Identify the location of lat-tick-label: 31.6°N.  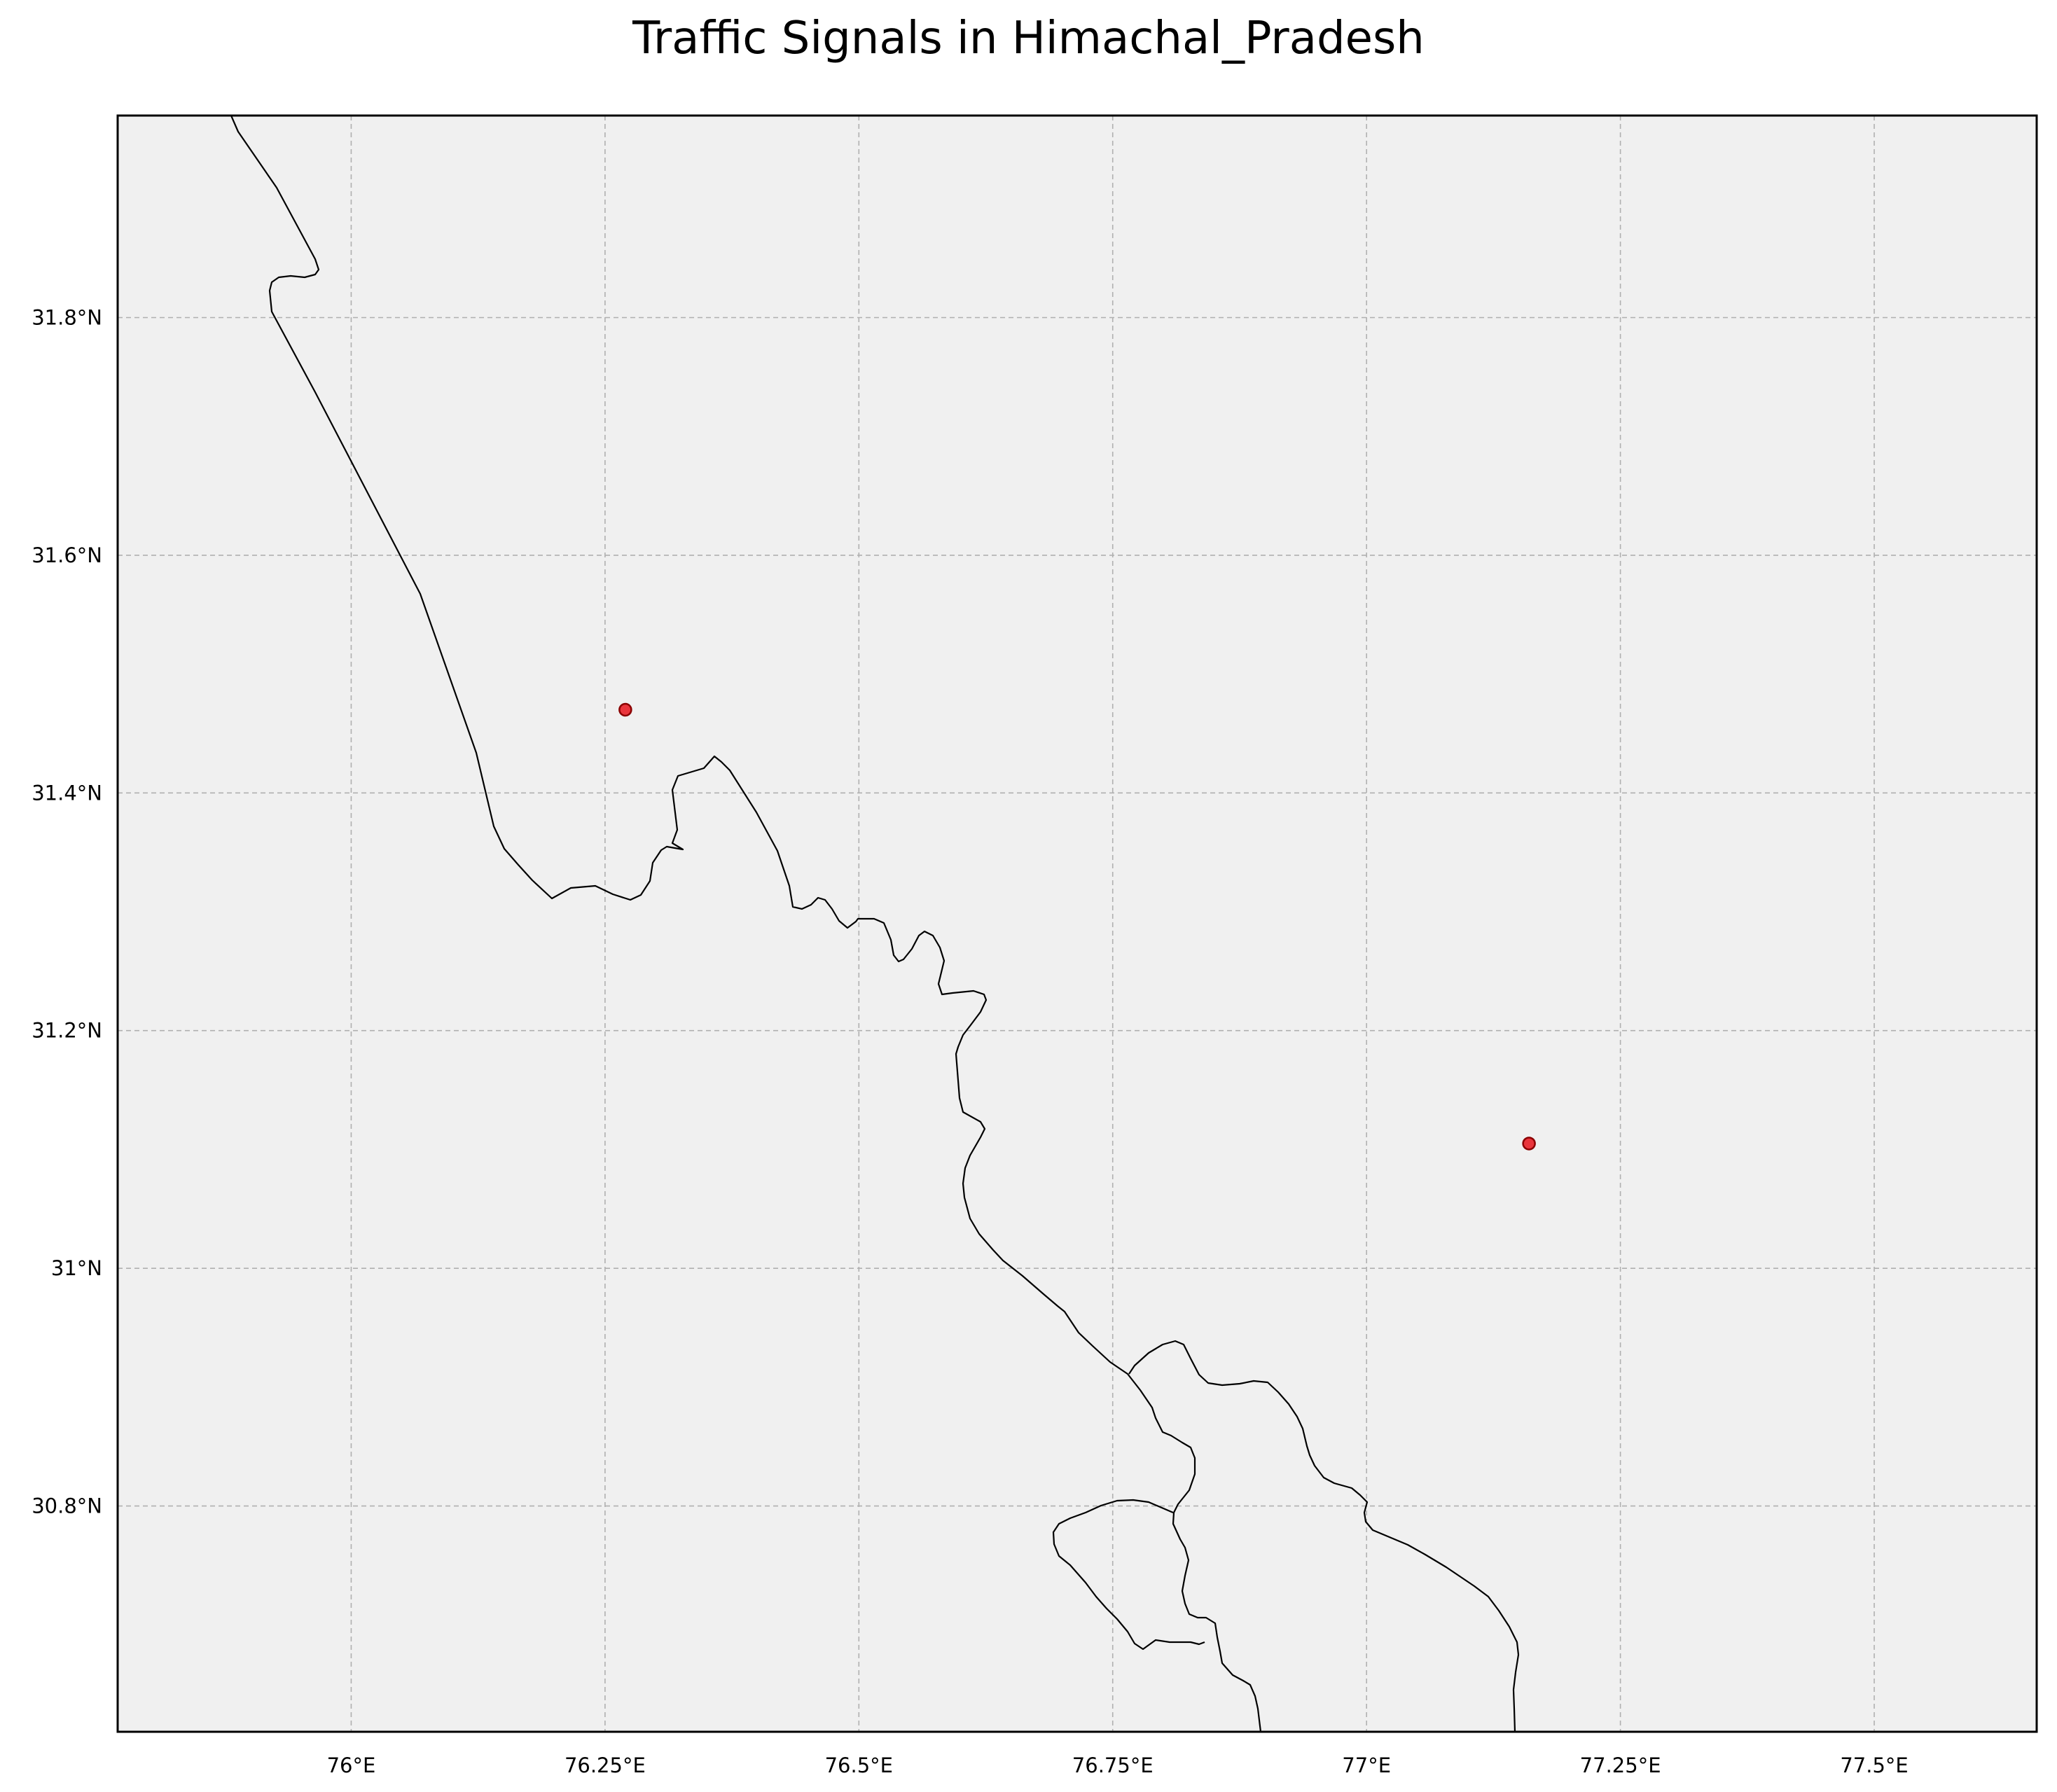
(67, 555).